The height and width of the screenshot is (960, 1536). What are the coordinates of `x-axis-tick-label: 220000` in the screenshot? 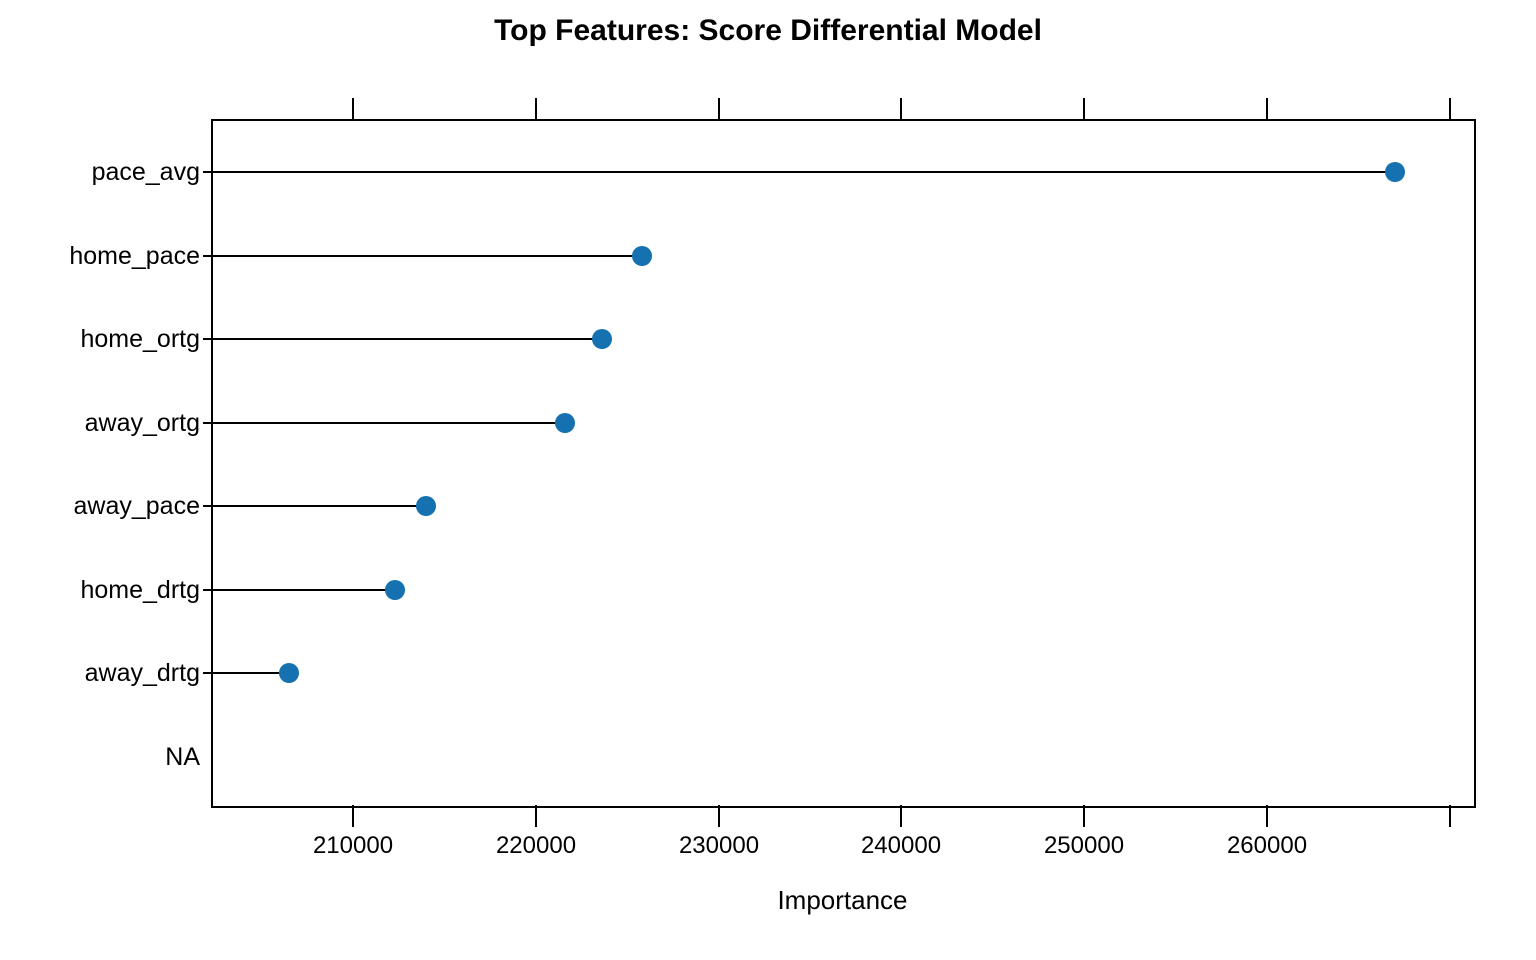 It's located at (536, 845).